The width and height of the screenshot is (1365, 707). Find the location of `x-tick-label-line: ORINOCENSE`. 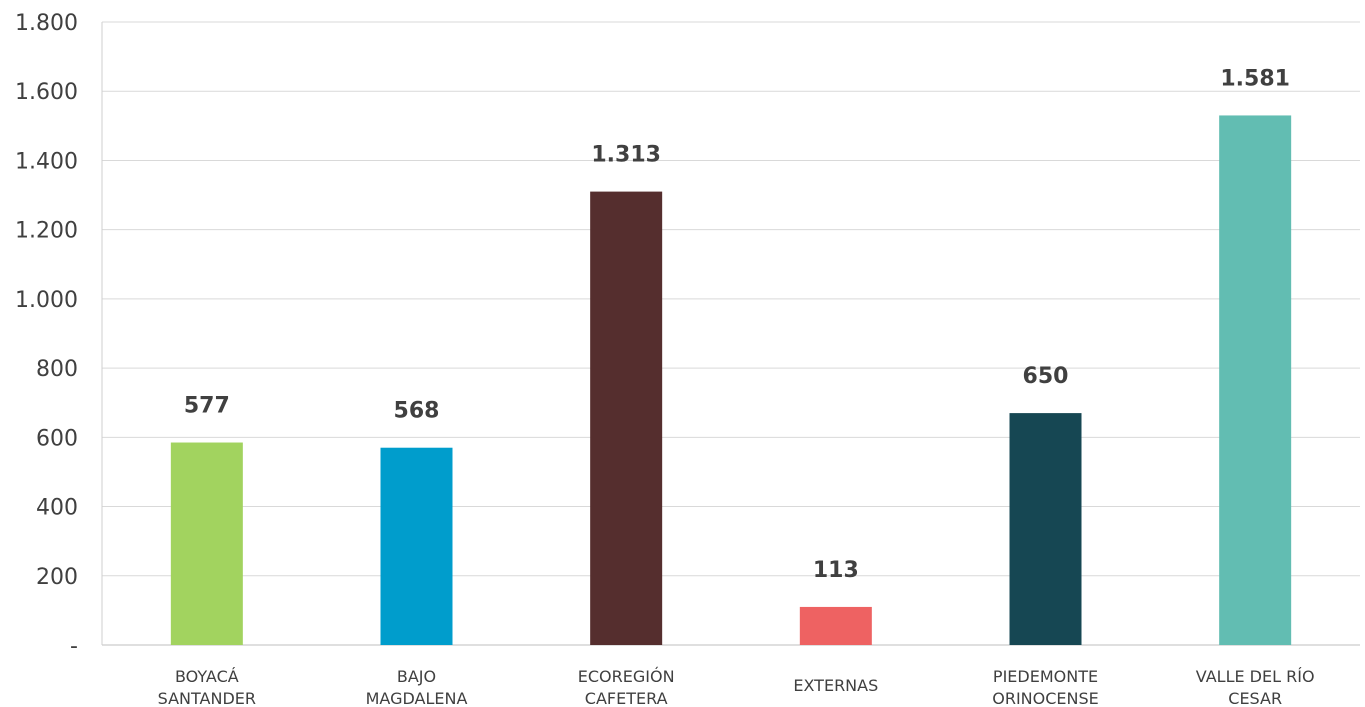

x-tick-label-line: ORINOCENSE is located at coordinates (1045, 698).